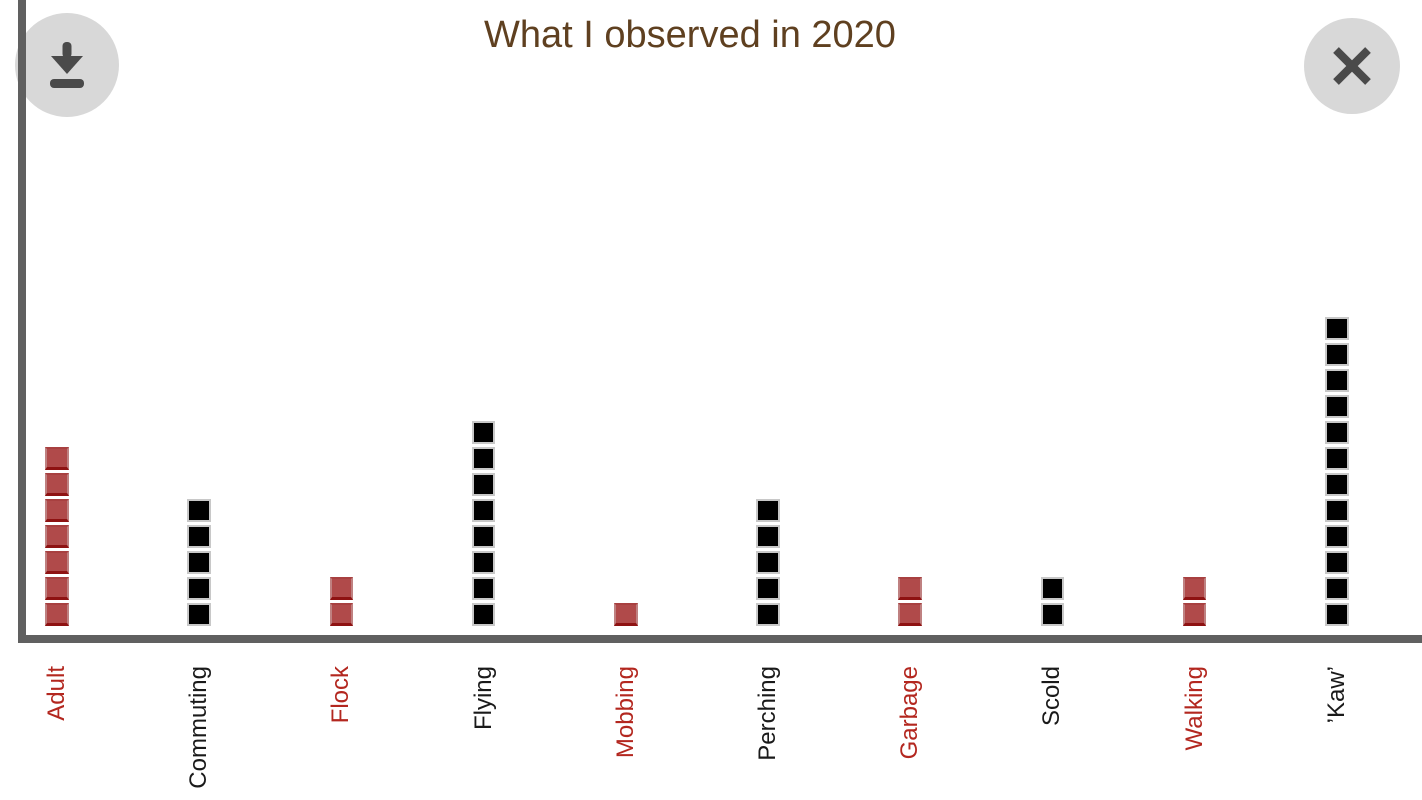  What do you see at coordinates (1337, 471) in the screenshot?
I see `bar-kaw` at bounding box center [1337, 471].